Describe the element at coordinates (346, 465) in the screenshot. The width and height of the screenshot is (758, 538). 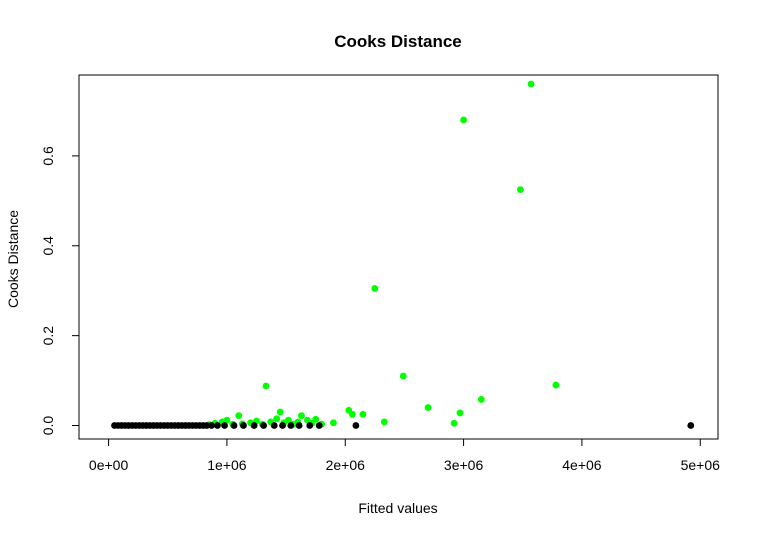
I see `x-tick-label: 2e+06` at that location.